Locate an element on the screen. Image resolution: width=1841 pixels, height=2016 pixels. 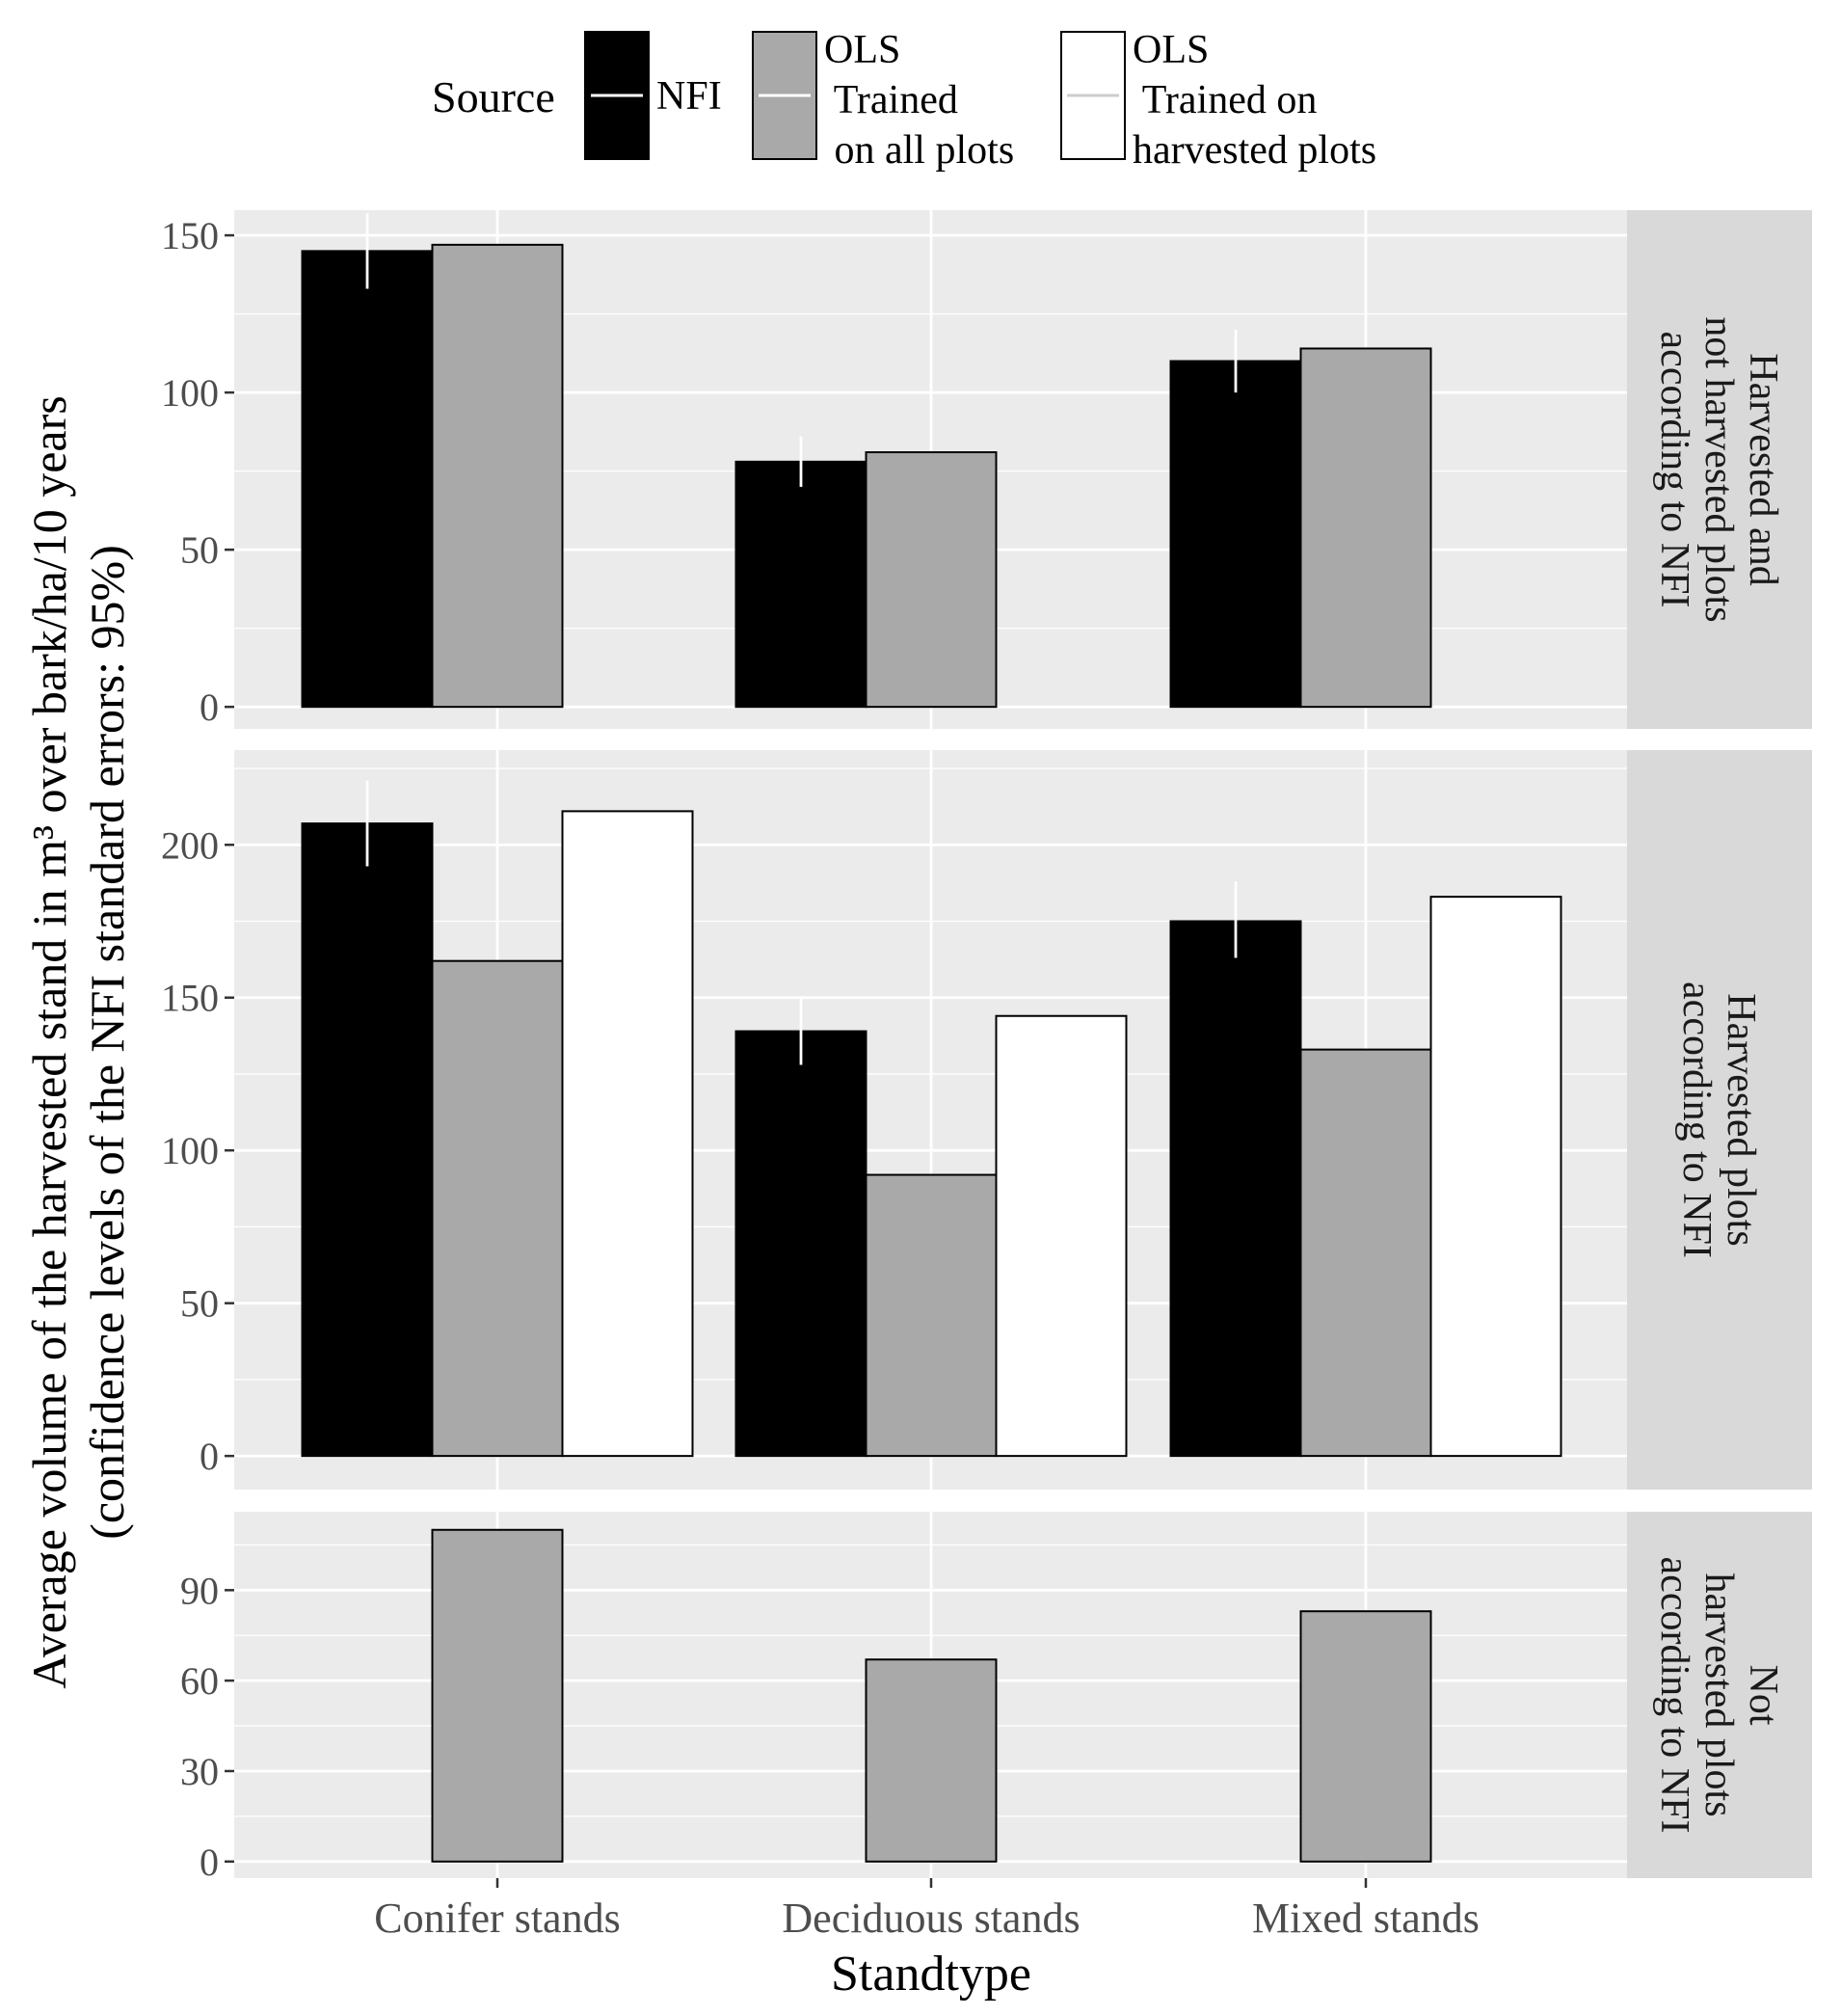
y-tick-label: 60 is located at coordinates (199, 1681).